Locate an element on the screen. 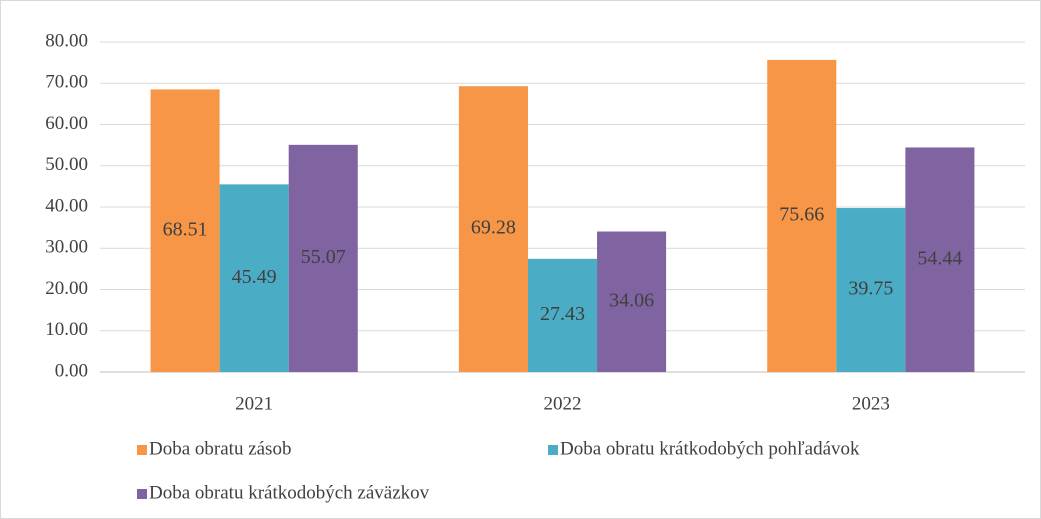 The image size is (1041, 519). data-label: 68.51 is located at coordinates (185, 229).